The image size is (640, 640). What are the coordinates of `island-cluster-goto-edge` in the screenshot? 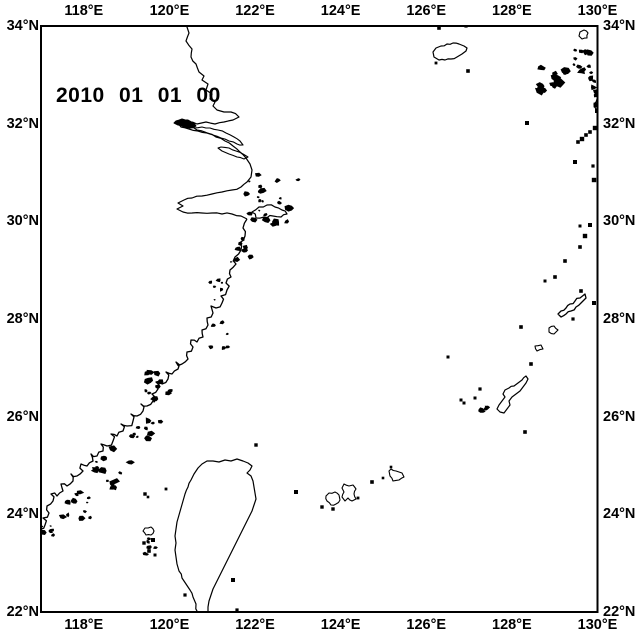 It's located at (594, 87).